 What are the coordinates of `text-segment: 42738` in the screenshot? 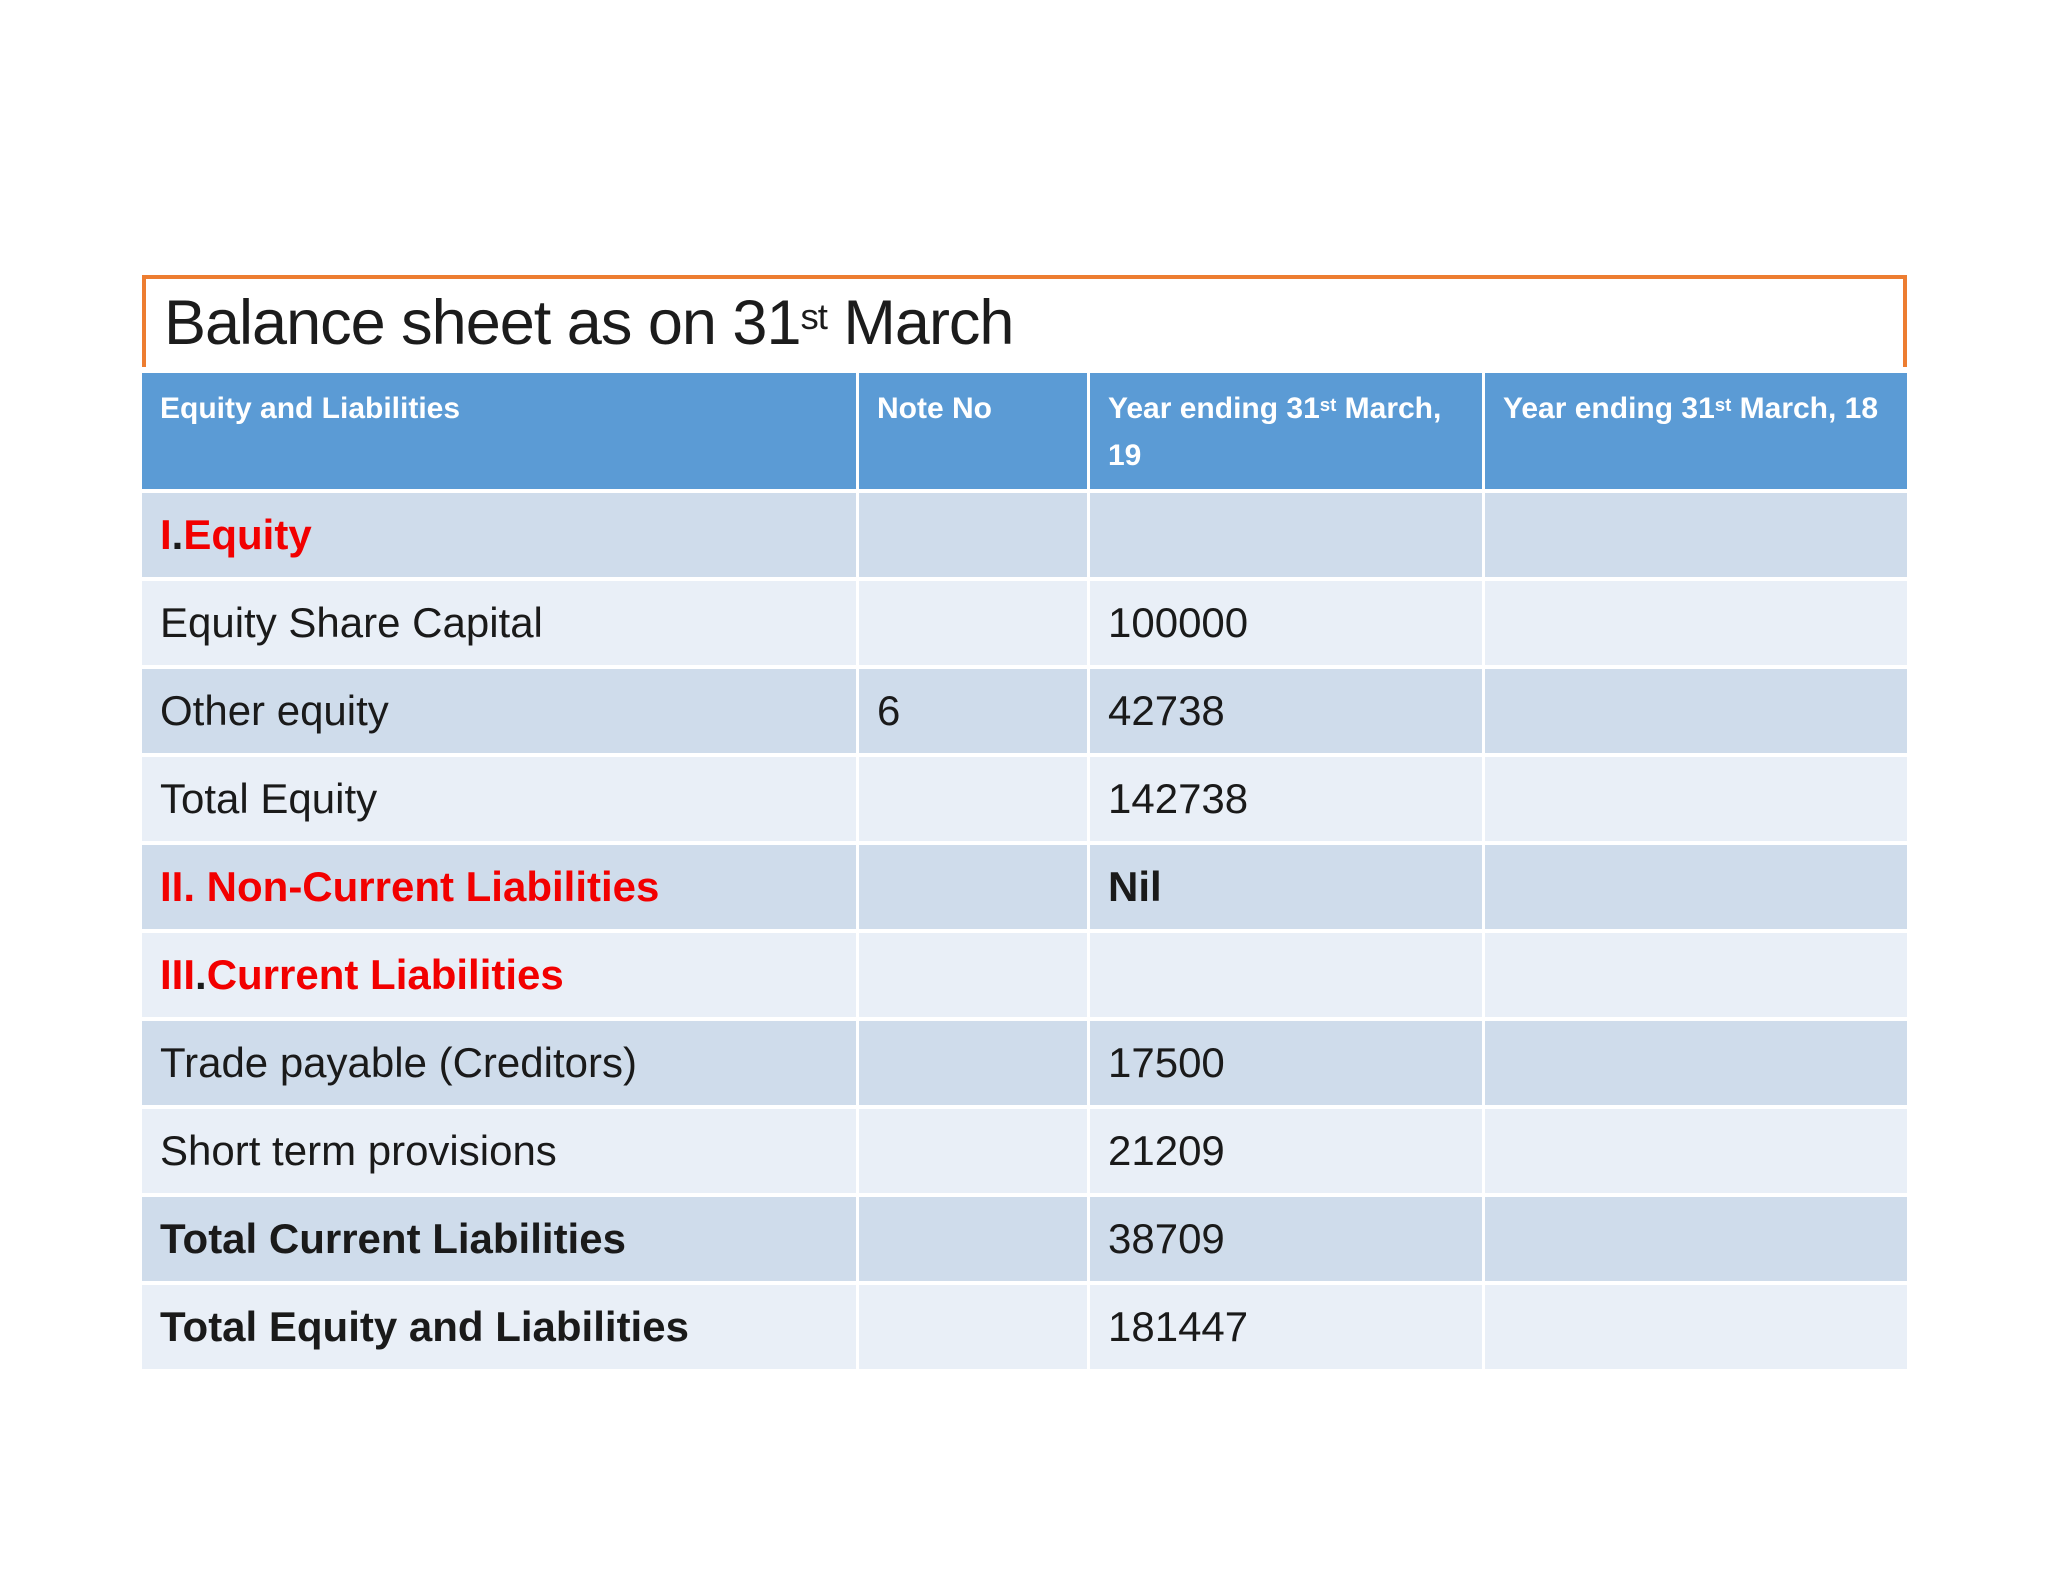 It's located at (1166, 710).